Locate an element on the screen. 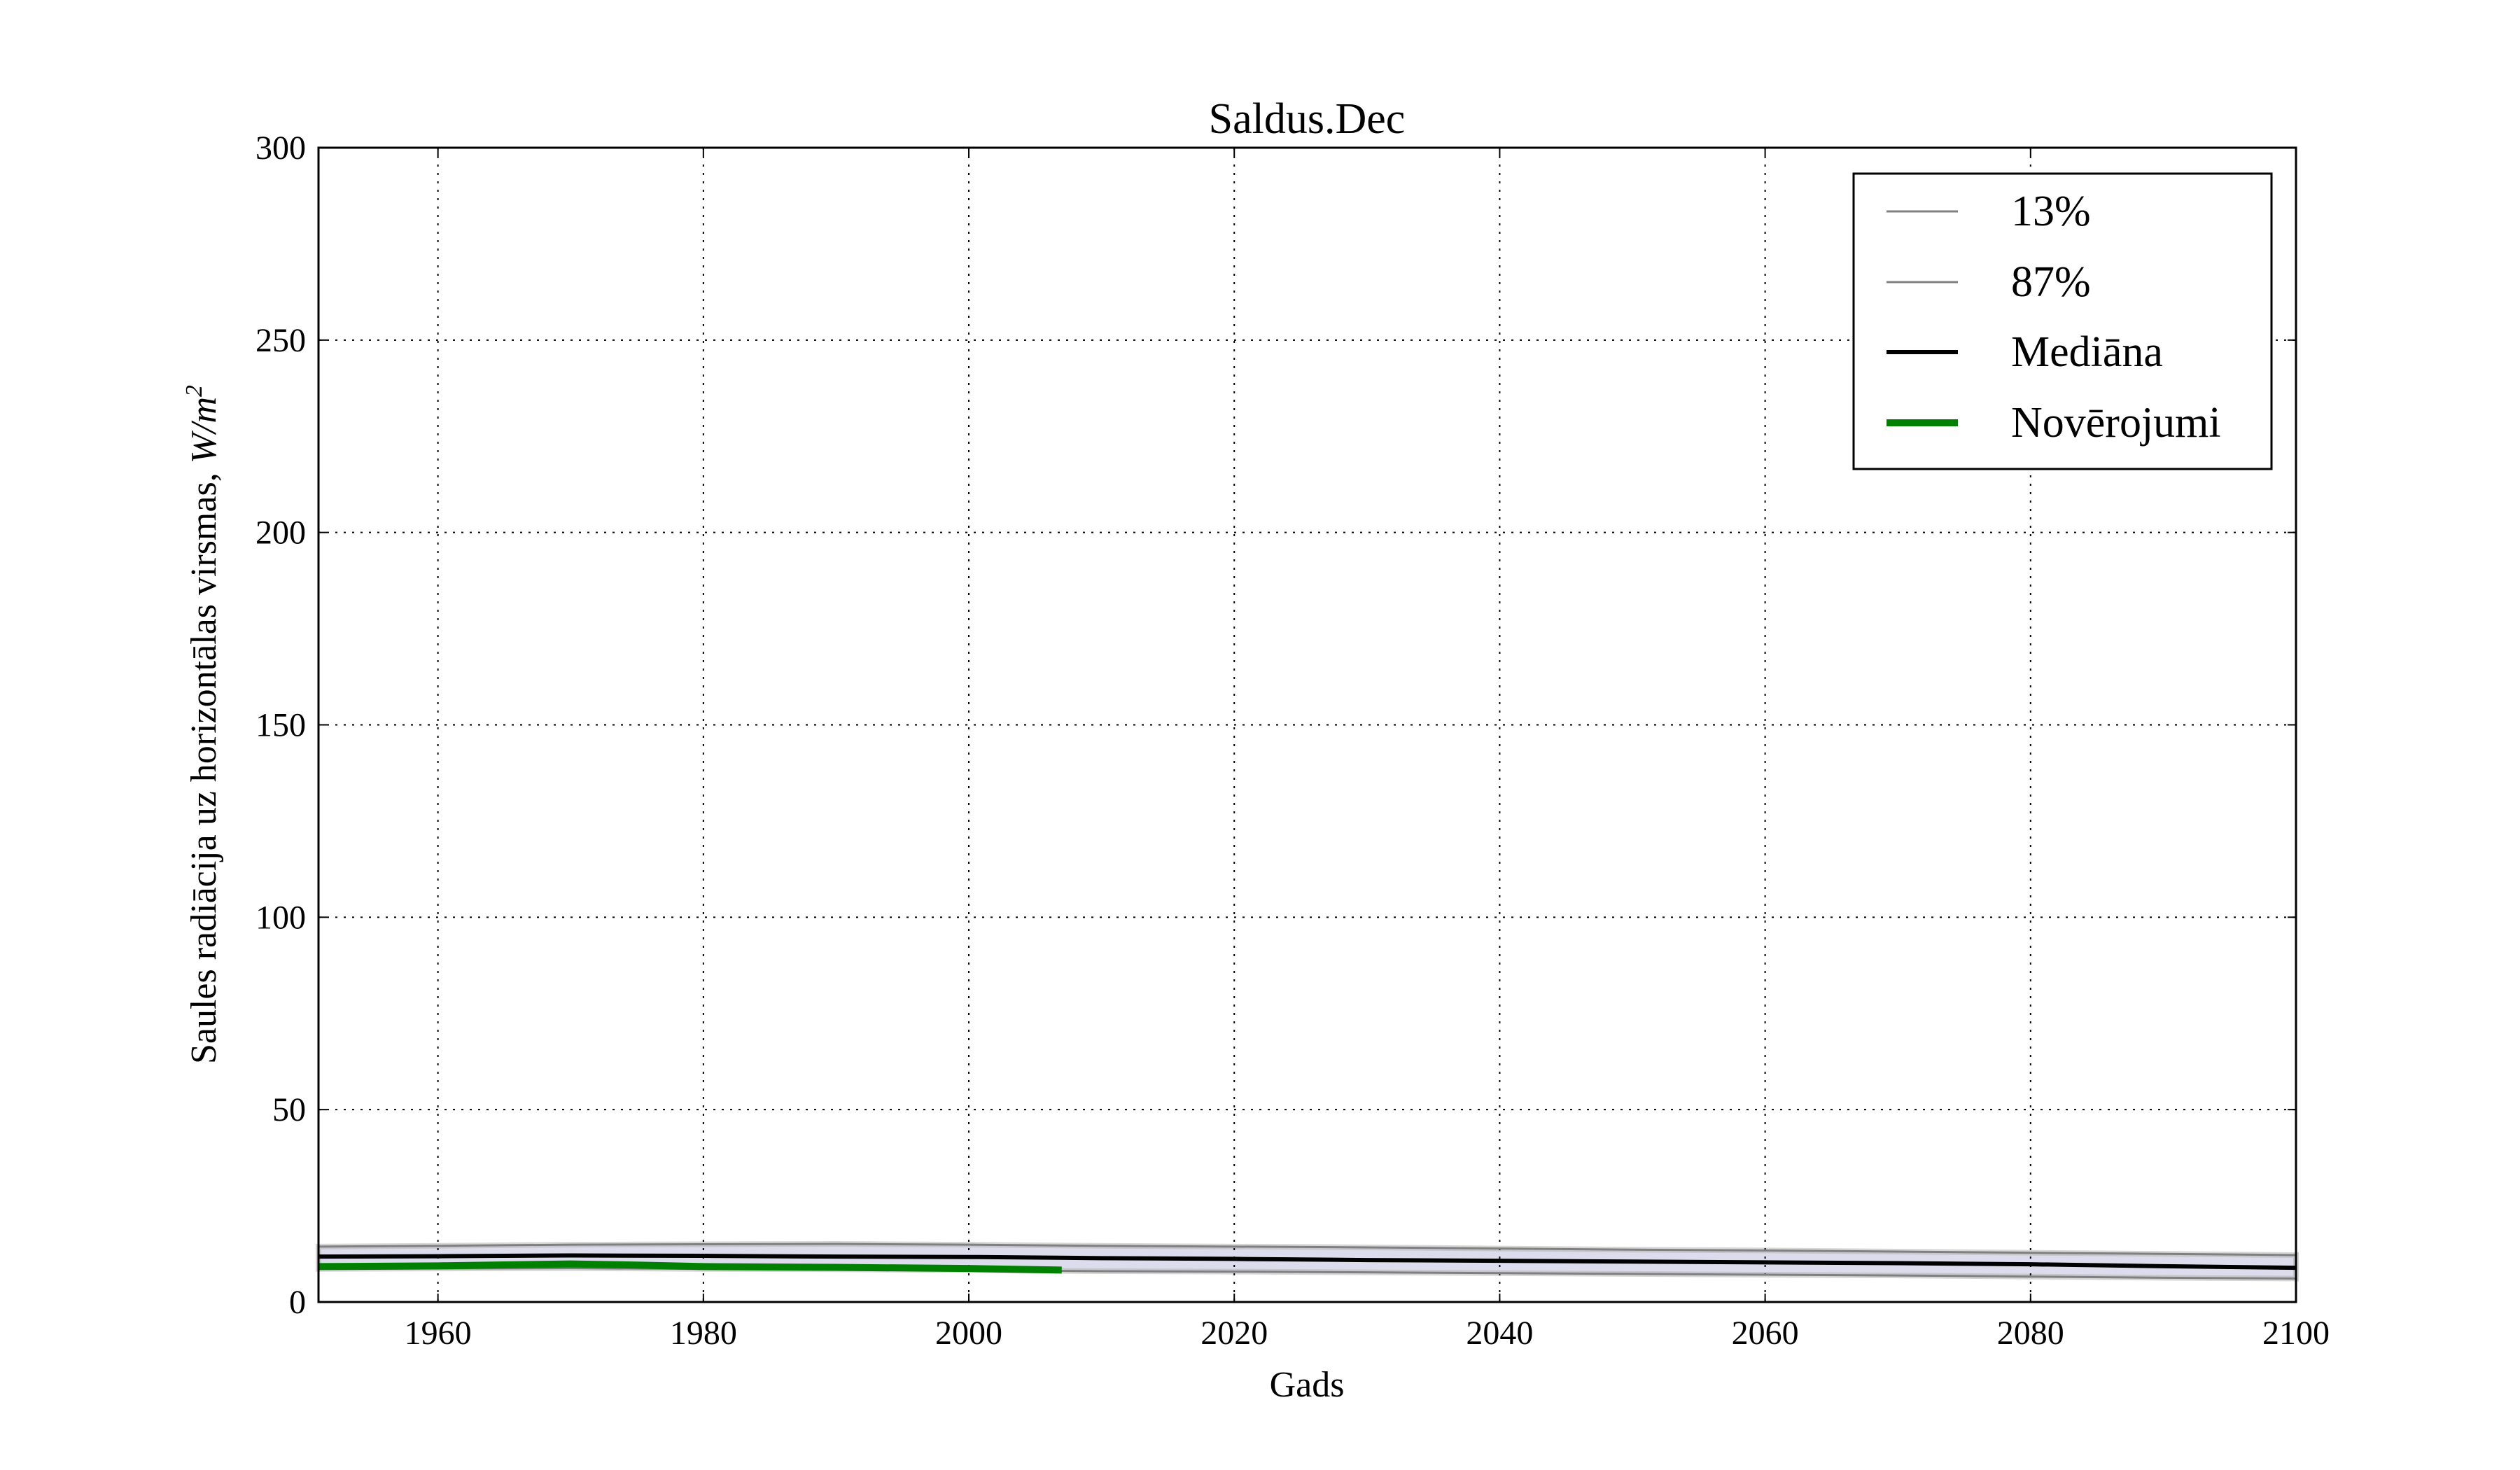 This screenshot has width=2520, height=1470. legend-label-noverojumi: Novērojumi is located at coordinates (2116, 423).